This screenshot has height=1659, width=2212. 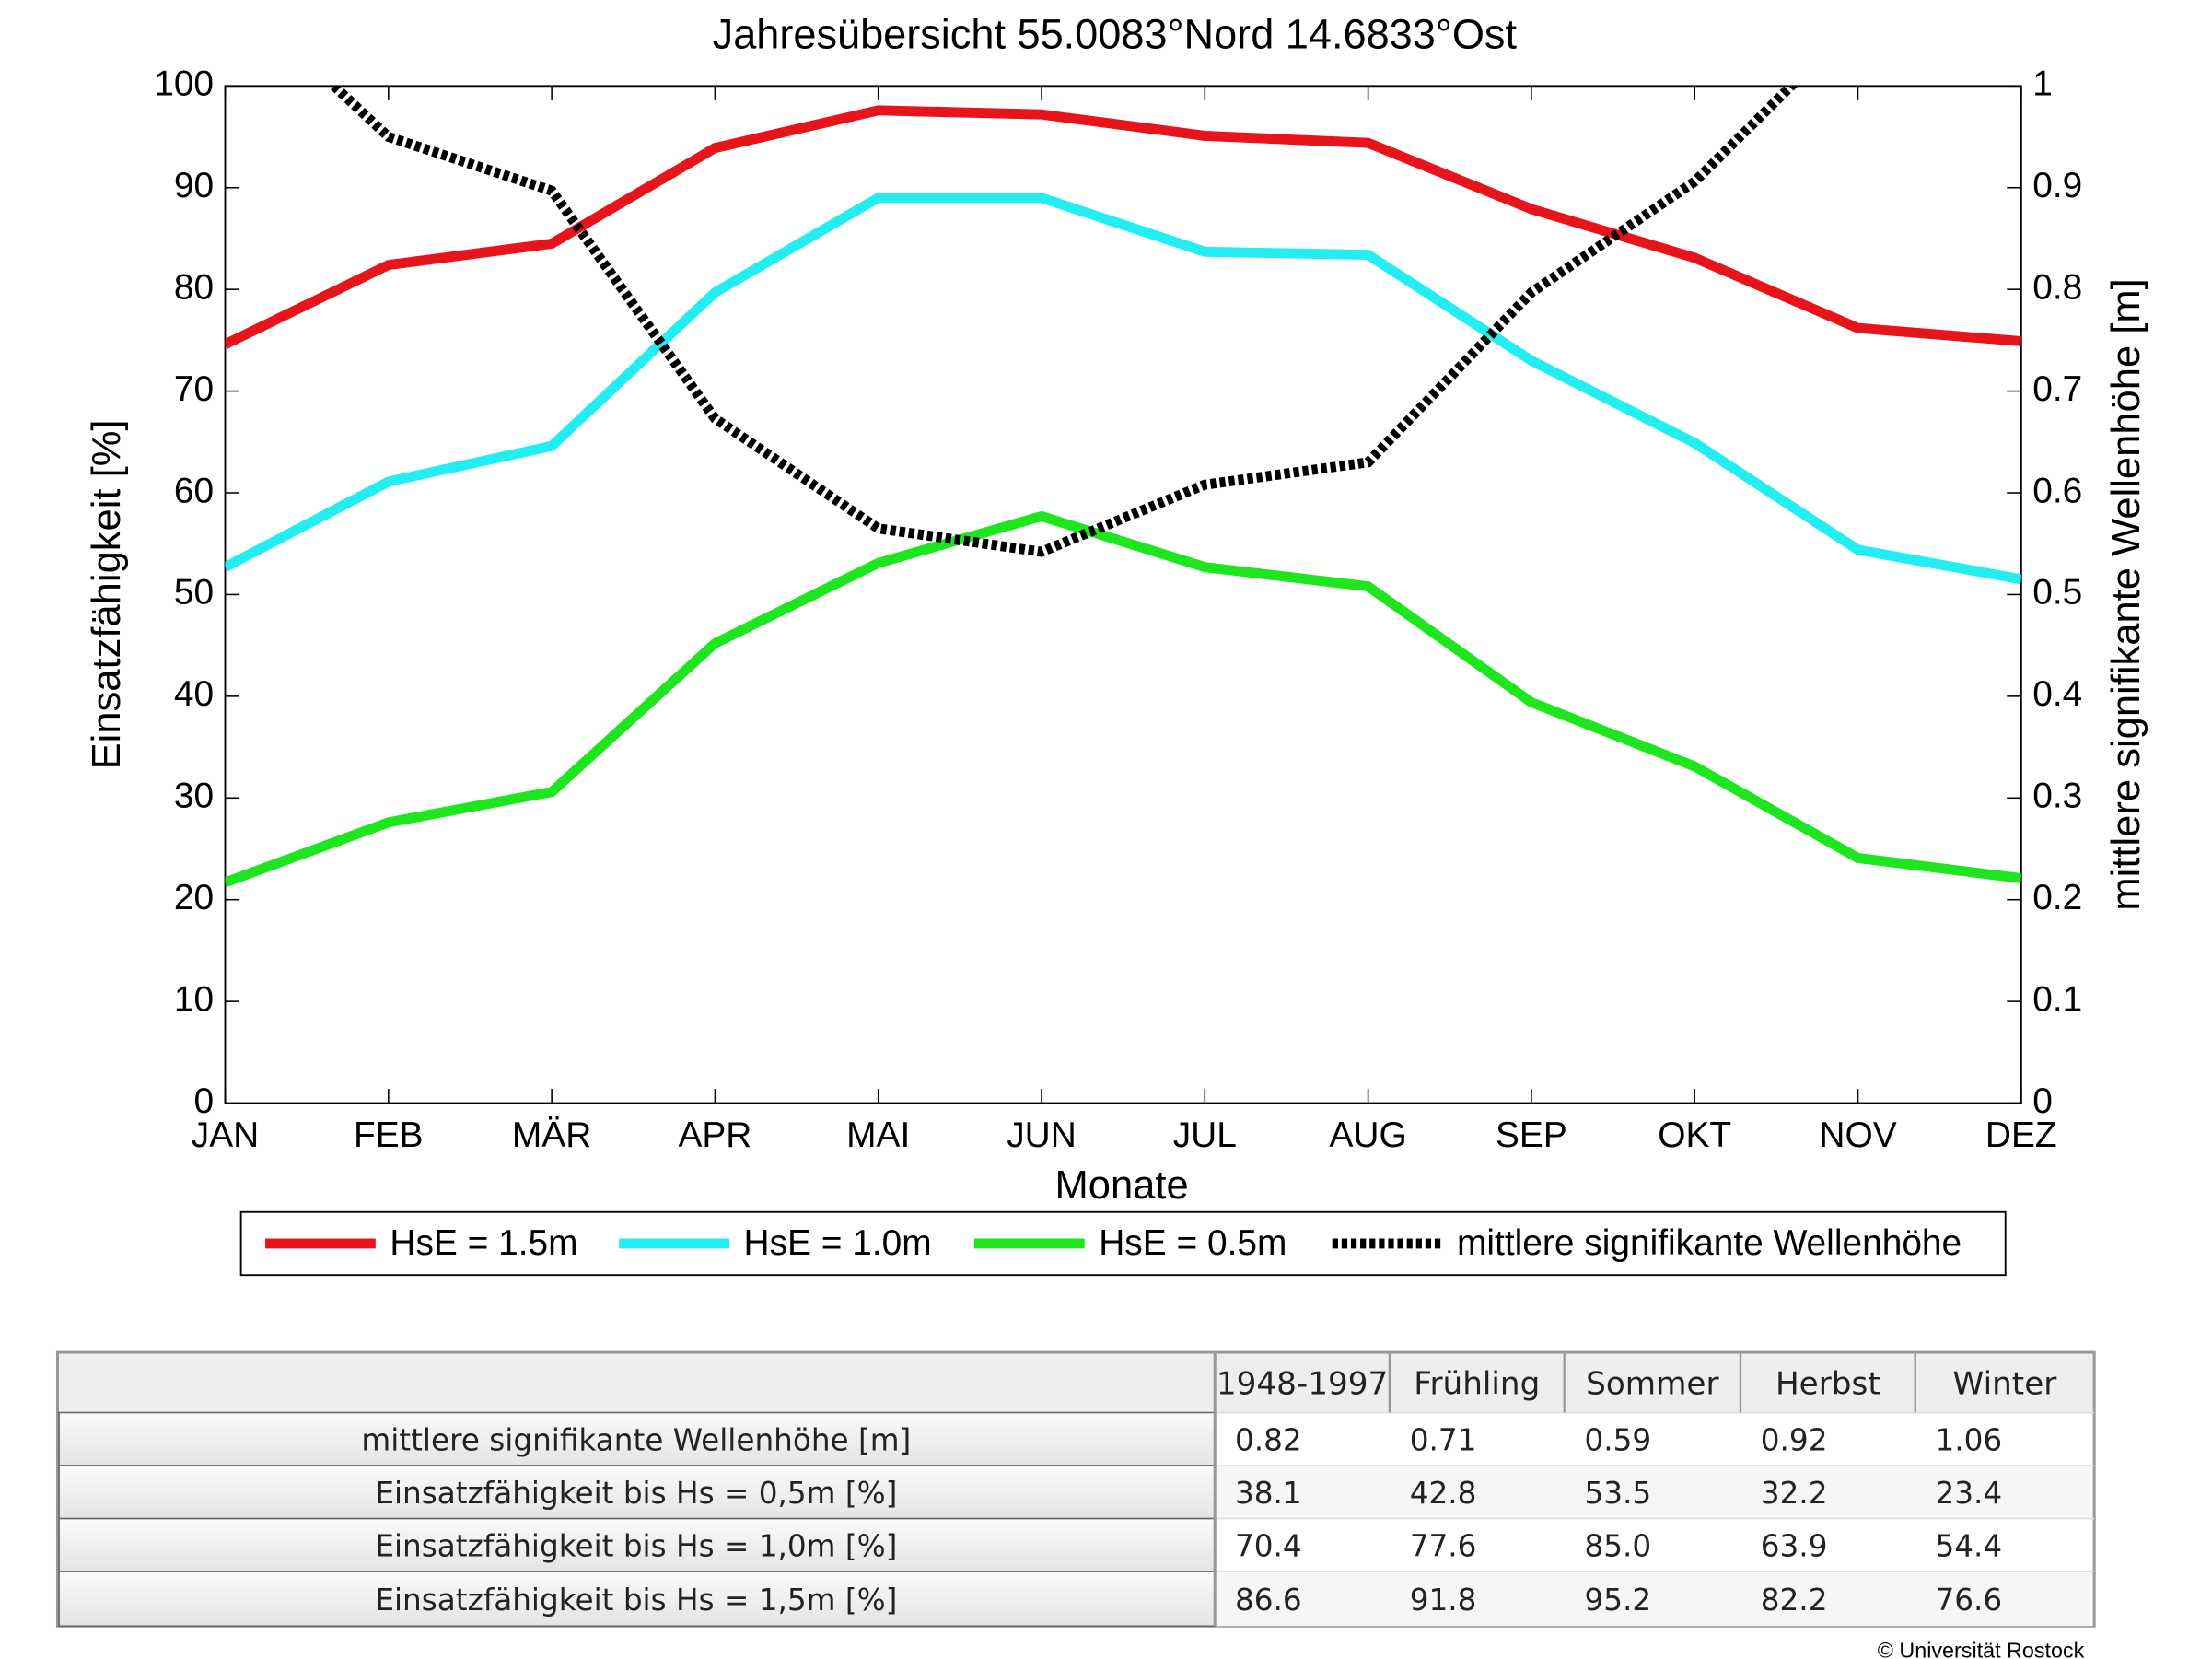 What do you see at coordinates (1123, 227) in the screenshot?
I see `series-line` at bounding box center [1123, 227].